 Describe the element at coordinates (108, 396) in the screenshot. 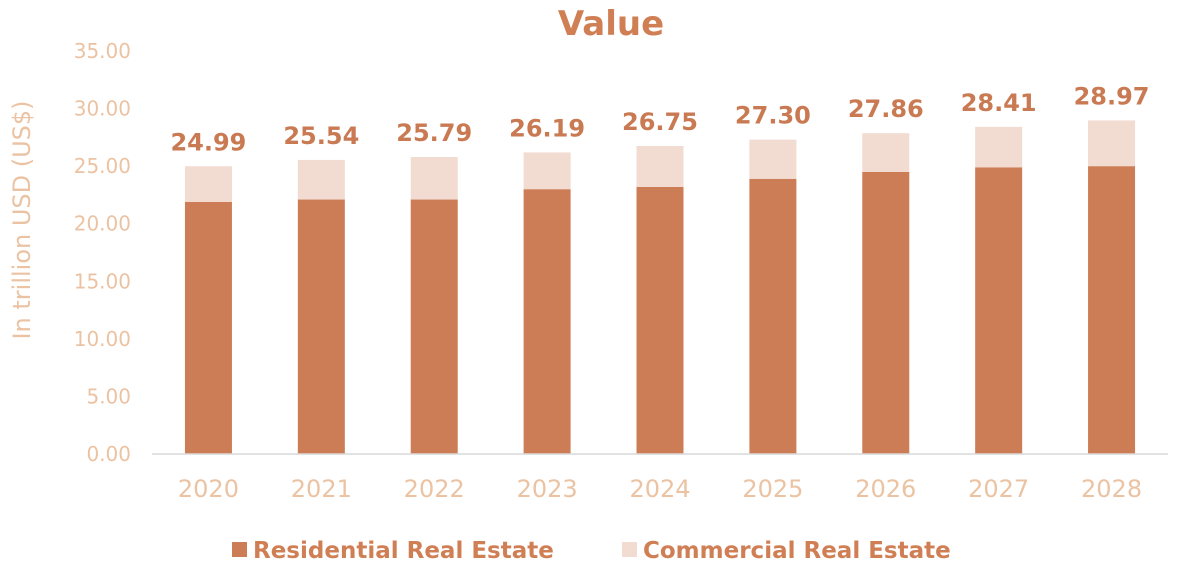

I see `y-tick-label: 5.00` at that location.